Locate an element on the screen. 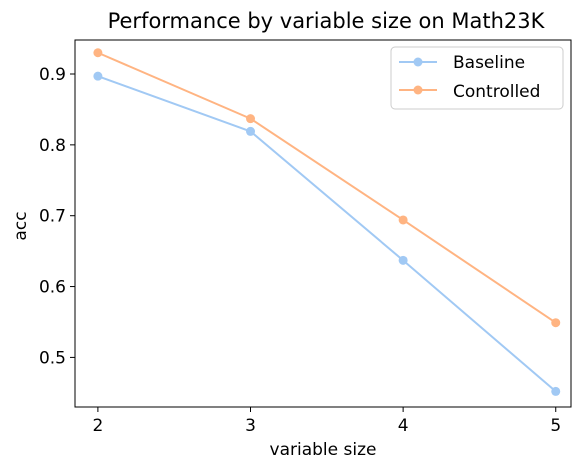  y-axis-label: acc is located at coordinates (21, 225).